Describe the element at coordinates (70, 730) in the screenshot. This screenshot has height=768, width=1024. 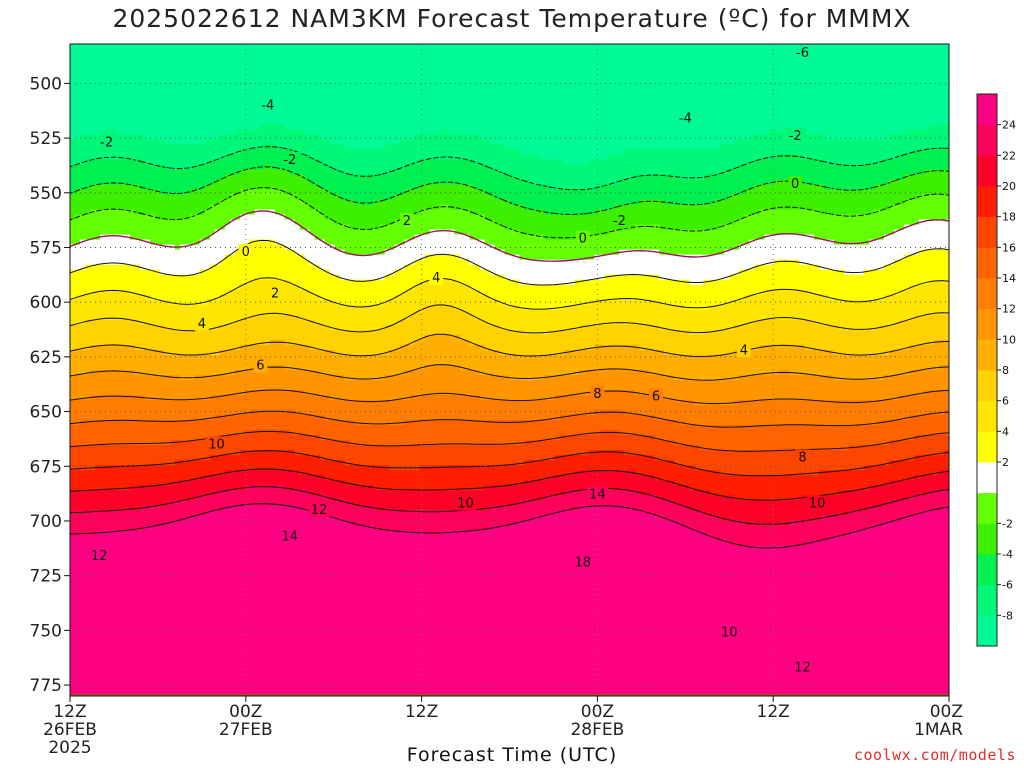
I see `x-tick-label: 26FEB` at that location.